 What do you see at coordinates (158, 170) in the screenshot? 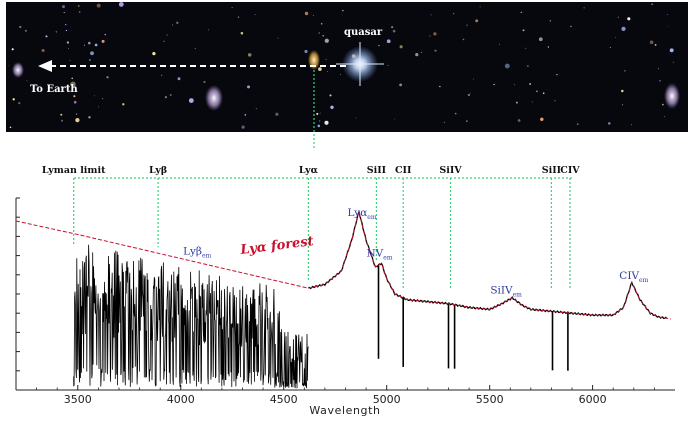
I see `absorber-label: Lyβ` at bounding box center [158, 170].